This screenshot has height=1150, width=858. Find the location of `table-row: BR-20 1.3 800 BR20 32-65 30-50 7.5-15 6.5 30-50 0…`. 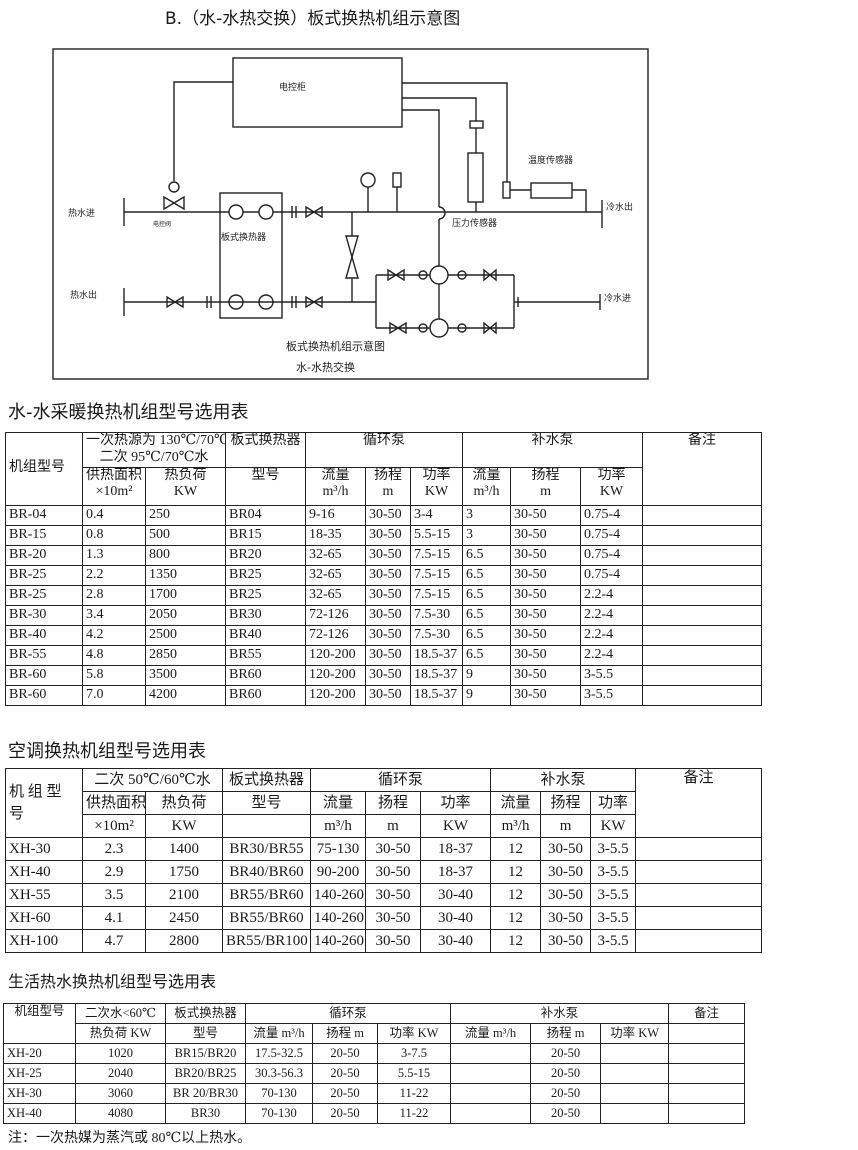

table-row: BR-20 1.3 800 BR20 32-65 30-50 7.5-15 6.5 30-50 0… is located at coordinates (383, 555).